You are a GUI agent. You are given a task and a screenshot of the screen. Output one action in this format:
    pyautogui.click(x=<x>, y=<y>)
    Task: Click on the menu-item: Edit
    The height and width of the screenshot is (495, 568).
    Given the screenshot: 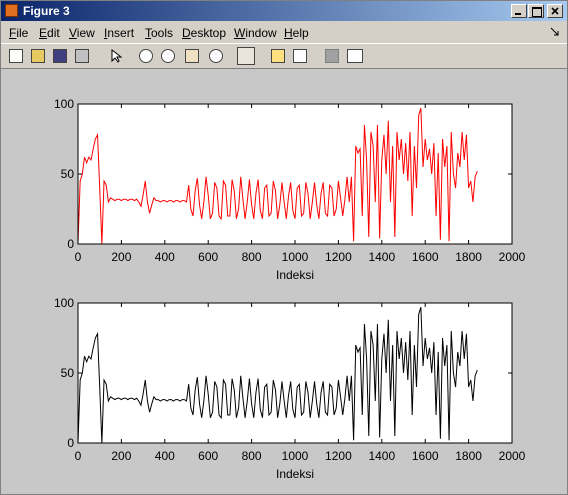 What is the action you would take?
    pyautogui.click(x=49, y=33)
    